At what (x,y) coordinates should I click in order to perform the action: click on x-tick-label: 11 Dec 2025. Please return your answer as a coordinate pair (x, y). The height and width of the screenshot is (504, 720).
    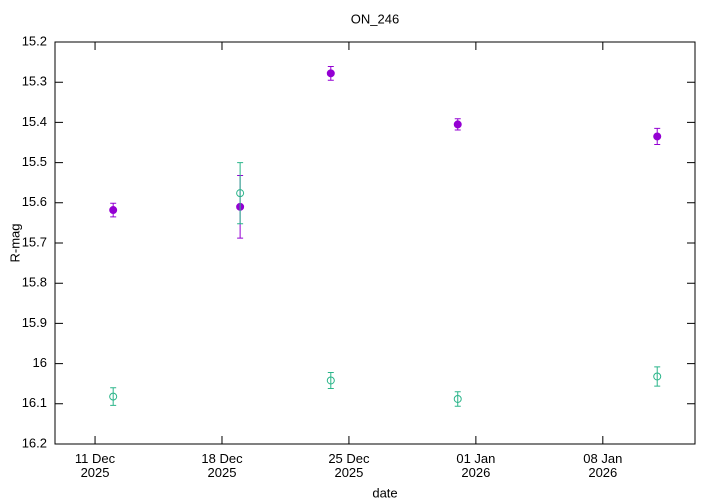
    Looking at the image, I should click on (95, 465).